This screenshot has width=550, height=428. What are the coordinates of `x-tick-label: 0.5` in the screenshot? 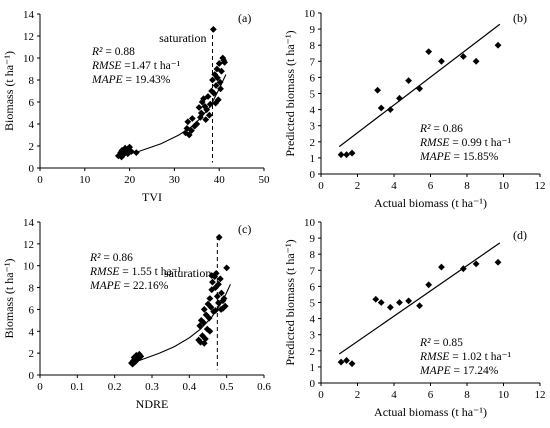 It's located at (227, 387).